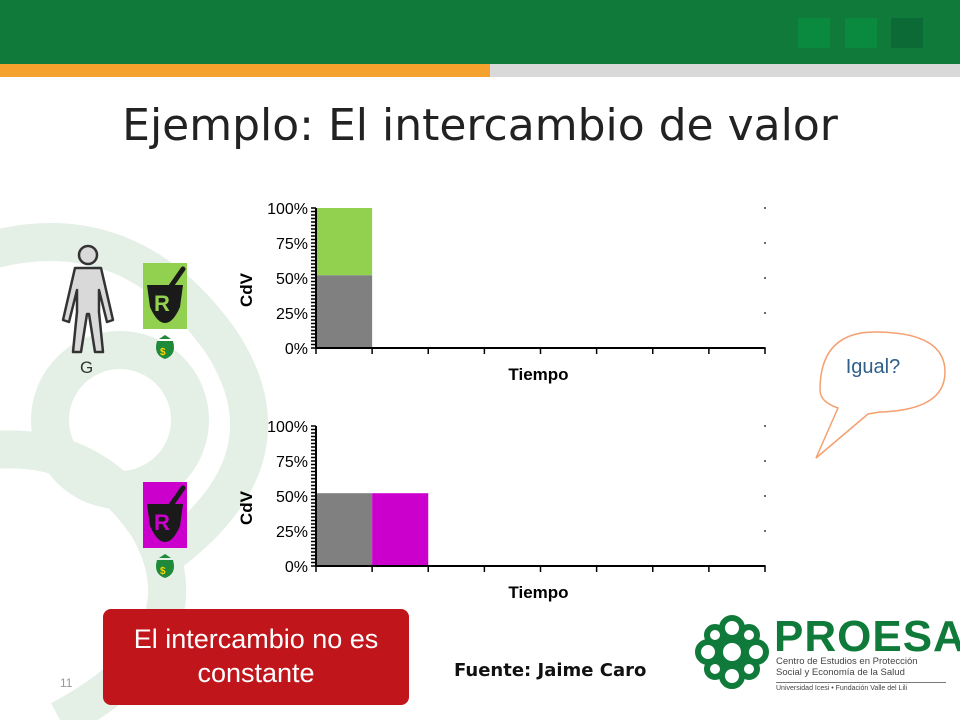  What do you see at coordinates (732, 652) in the screenshot?
I see `proesa-logo-icon` at bounding box center [732, 652].